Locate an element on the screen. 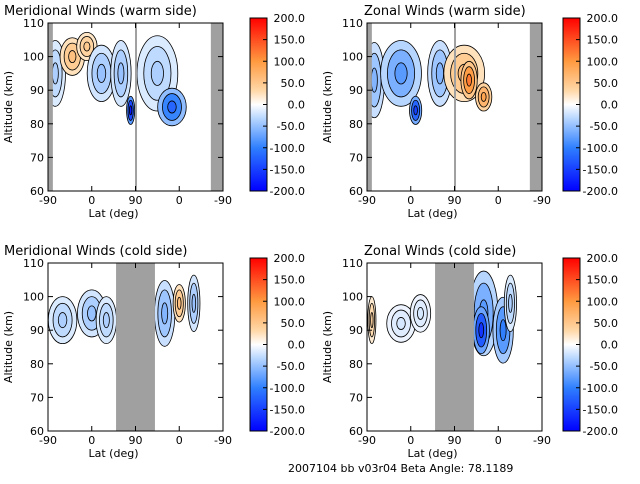 This screenshot has height=484, width=640. chart-title: Meridional Winds (warm side) is located at coordinates (100, 11).